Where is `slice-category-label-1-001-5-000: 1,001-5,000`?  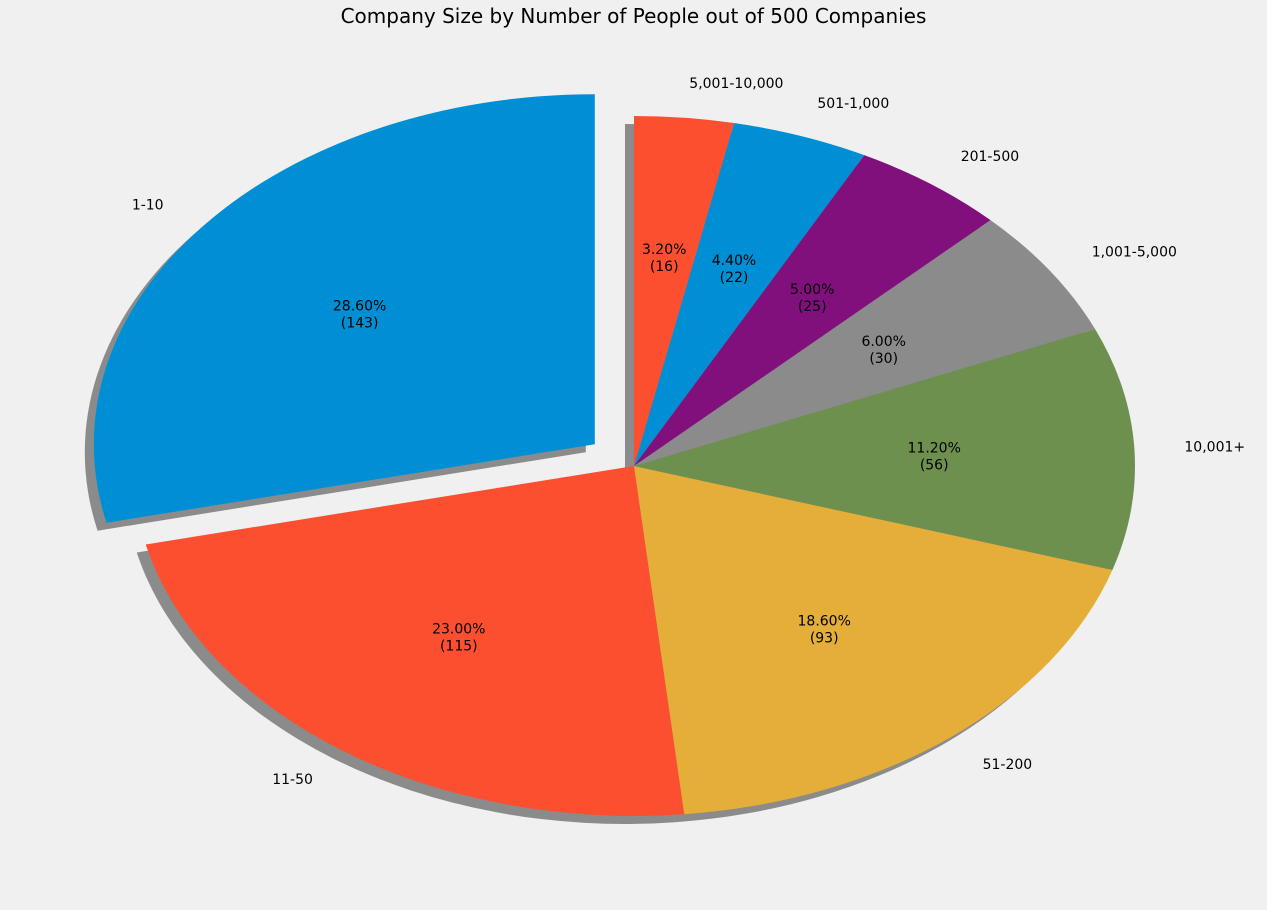
slice-category-label-1-001-5-000: 1,001-5,000 is located at coordinates (1134, 253).